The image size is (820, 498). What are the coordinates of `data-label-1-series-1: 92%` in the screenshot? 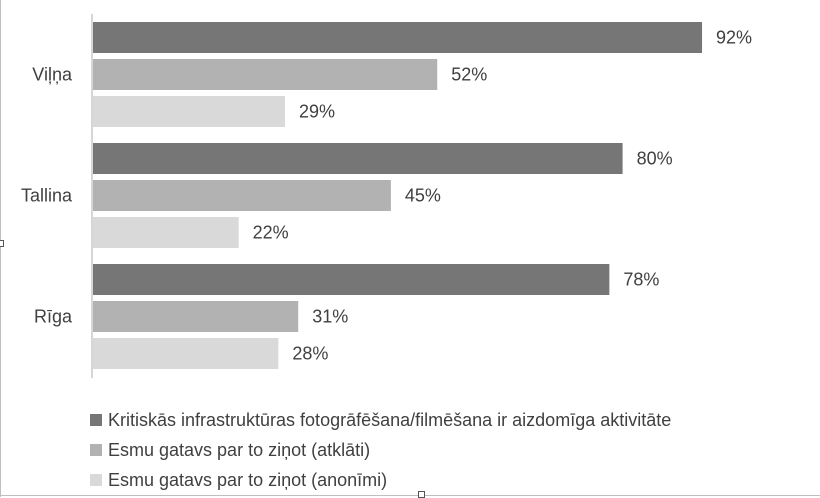 It's located at (734, 38).